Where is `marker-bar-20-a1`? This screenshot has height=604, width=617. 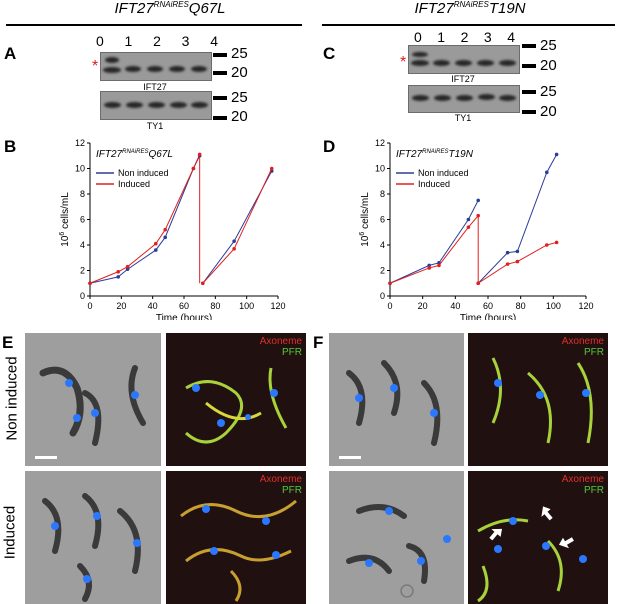 marker-bar-20-a1 is located at coordinates (220, 73).